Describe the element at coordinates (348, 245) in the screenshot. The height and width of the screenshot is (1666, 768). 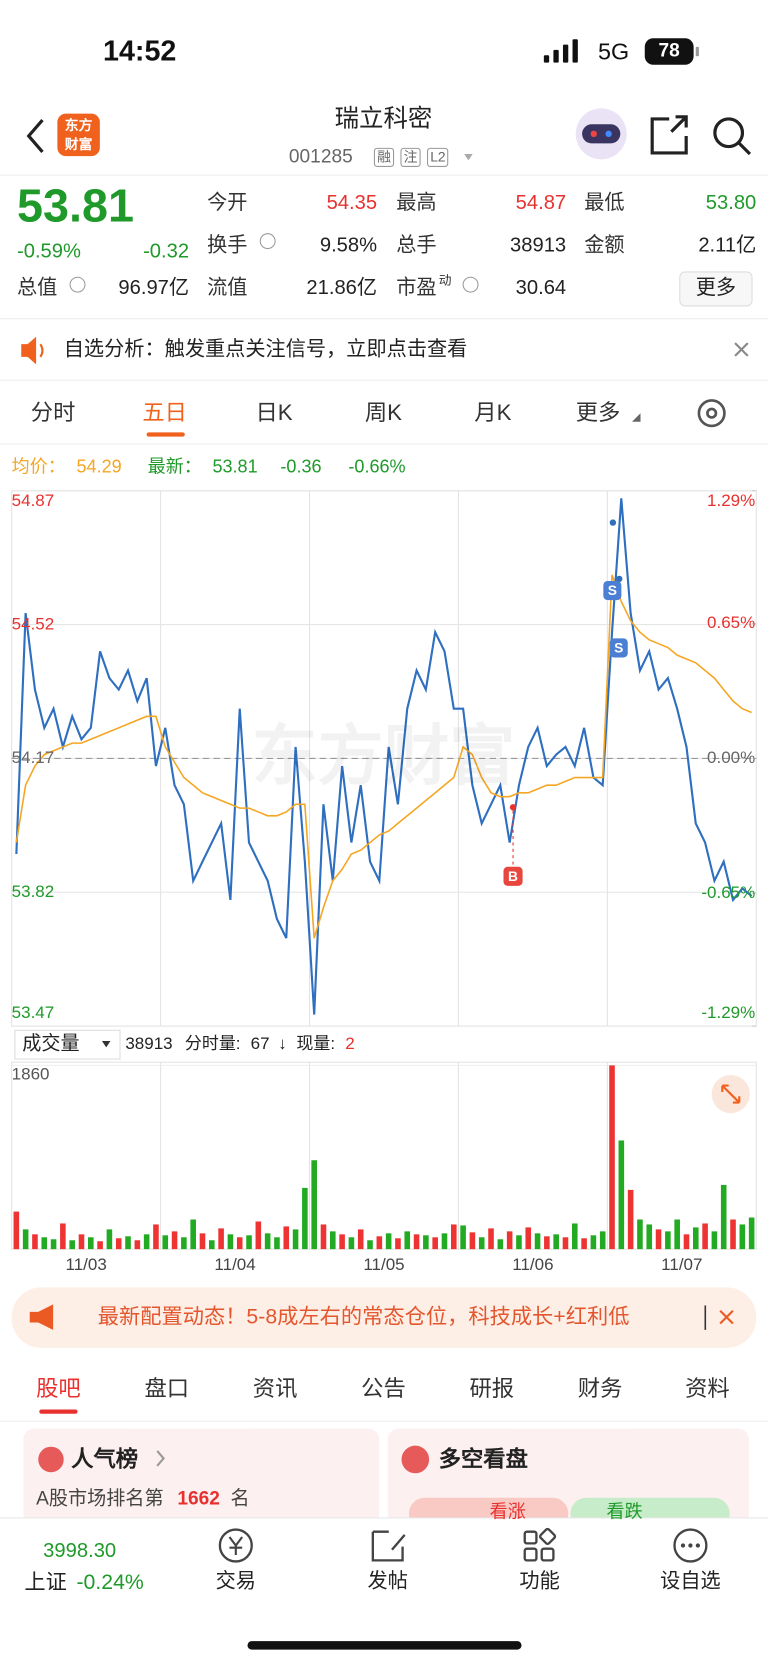
I see `field-value: 9.58%` at that location.